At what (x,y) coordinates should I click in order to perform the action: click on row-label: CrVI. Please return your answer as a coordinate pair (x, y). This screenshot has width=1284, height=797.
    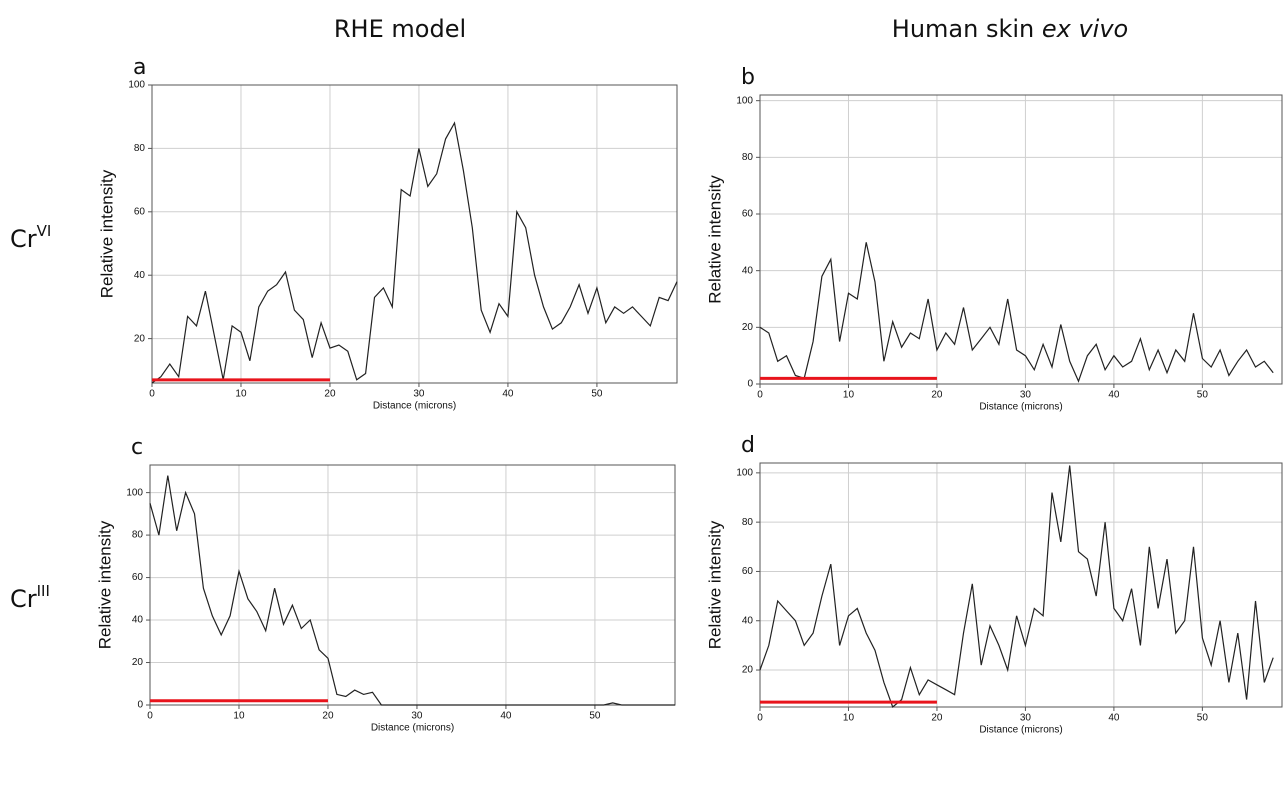
    Looking at the image, I should click on (30, 238).